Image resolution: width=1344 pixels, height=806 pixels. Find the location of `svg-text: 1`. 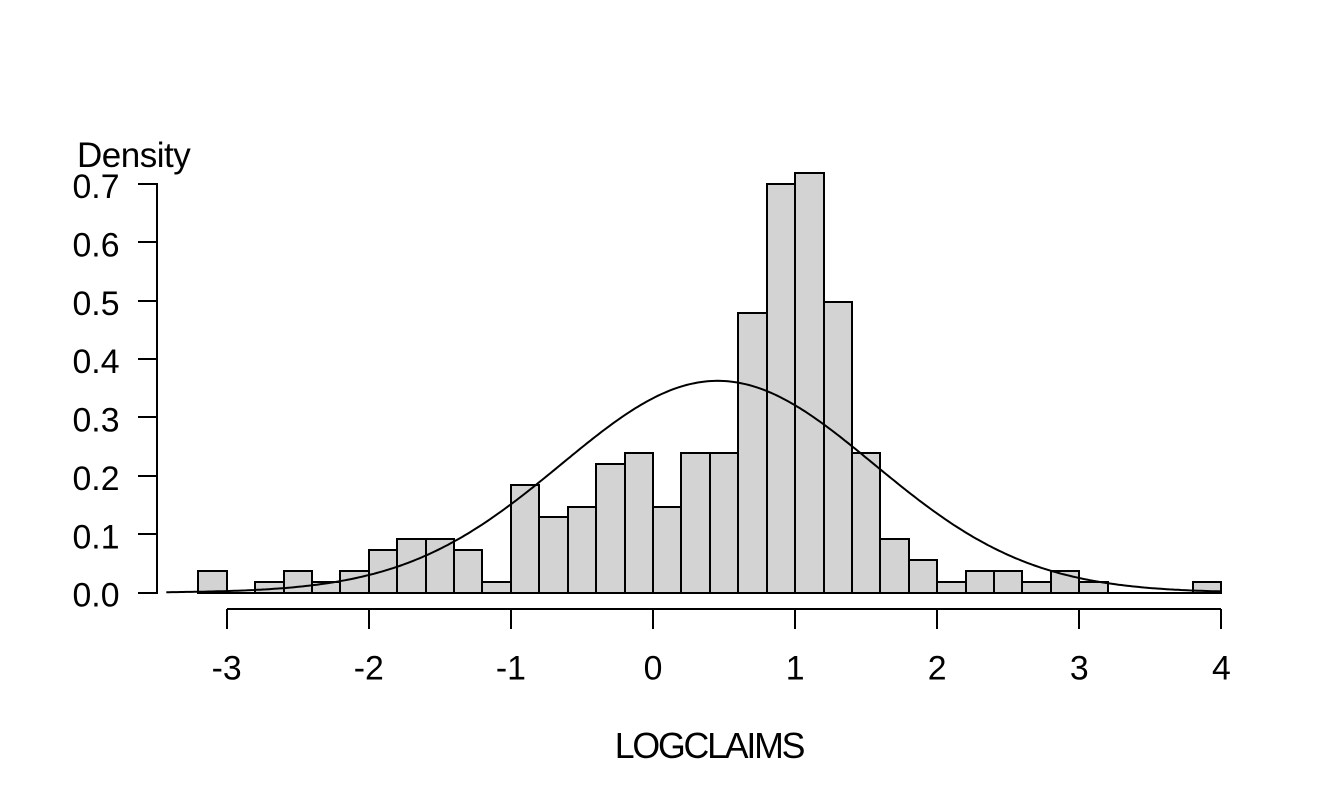

svg-text: 1 is located at coordinates (795, 669).